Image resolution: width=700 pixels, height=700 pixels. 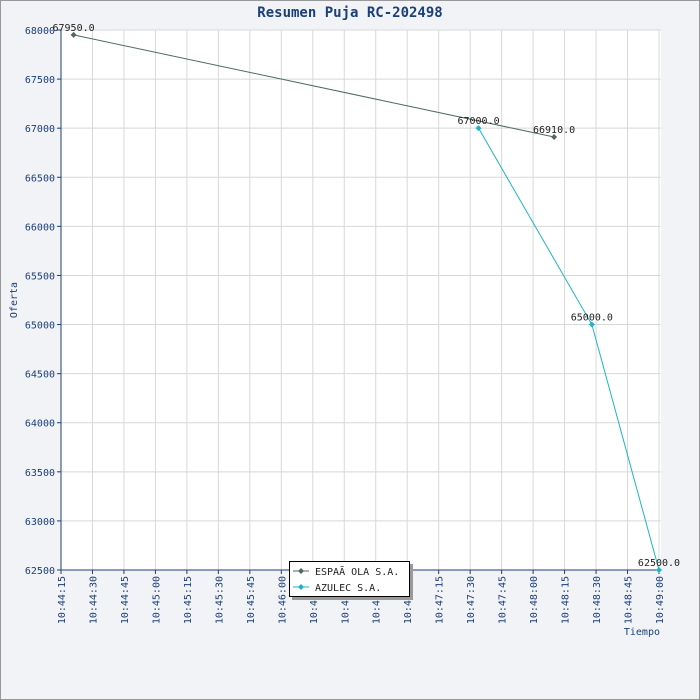 What do you see at coordinates (40, 178) in the screenshot?
I see `y-tick-label: 66500` at bounding box center [40, 178].